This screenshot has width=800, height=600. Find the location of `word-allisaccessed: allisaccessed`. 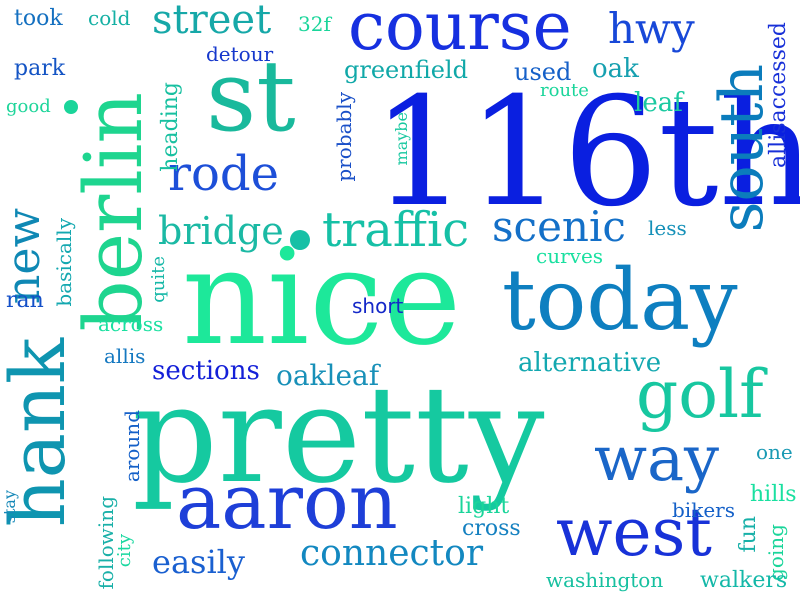

word-allisaccessed: allisaccessed is located at coordinates (778, 95).